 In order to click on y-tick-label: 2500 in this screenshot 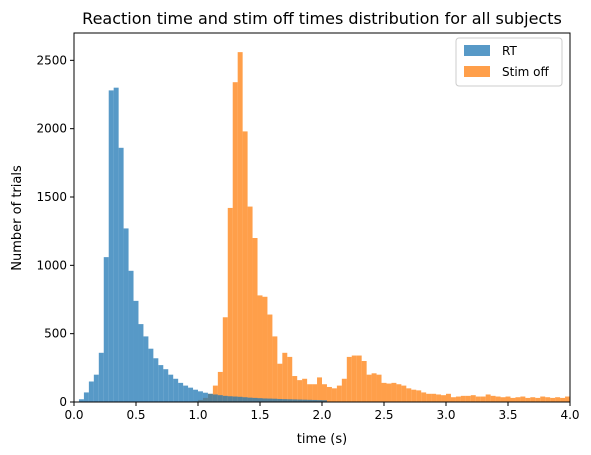, I will do `click(51, 60)`.